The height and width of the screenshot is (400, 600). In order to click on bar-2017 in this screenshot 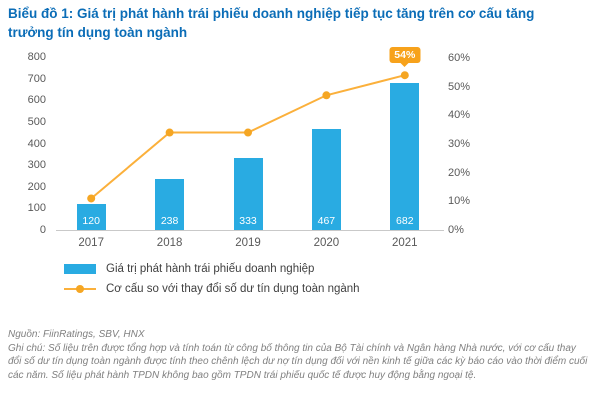, I will do `click(91, 217)`.